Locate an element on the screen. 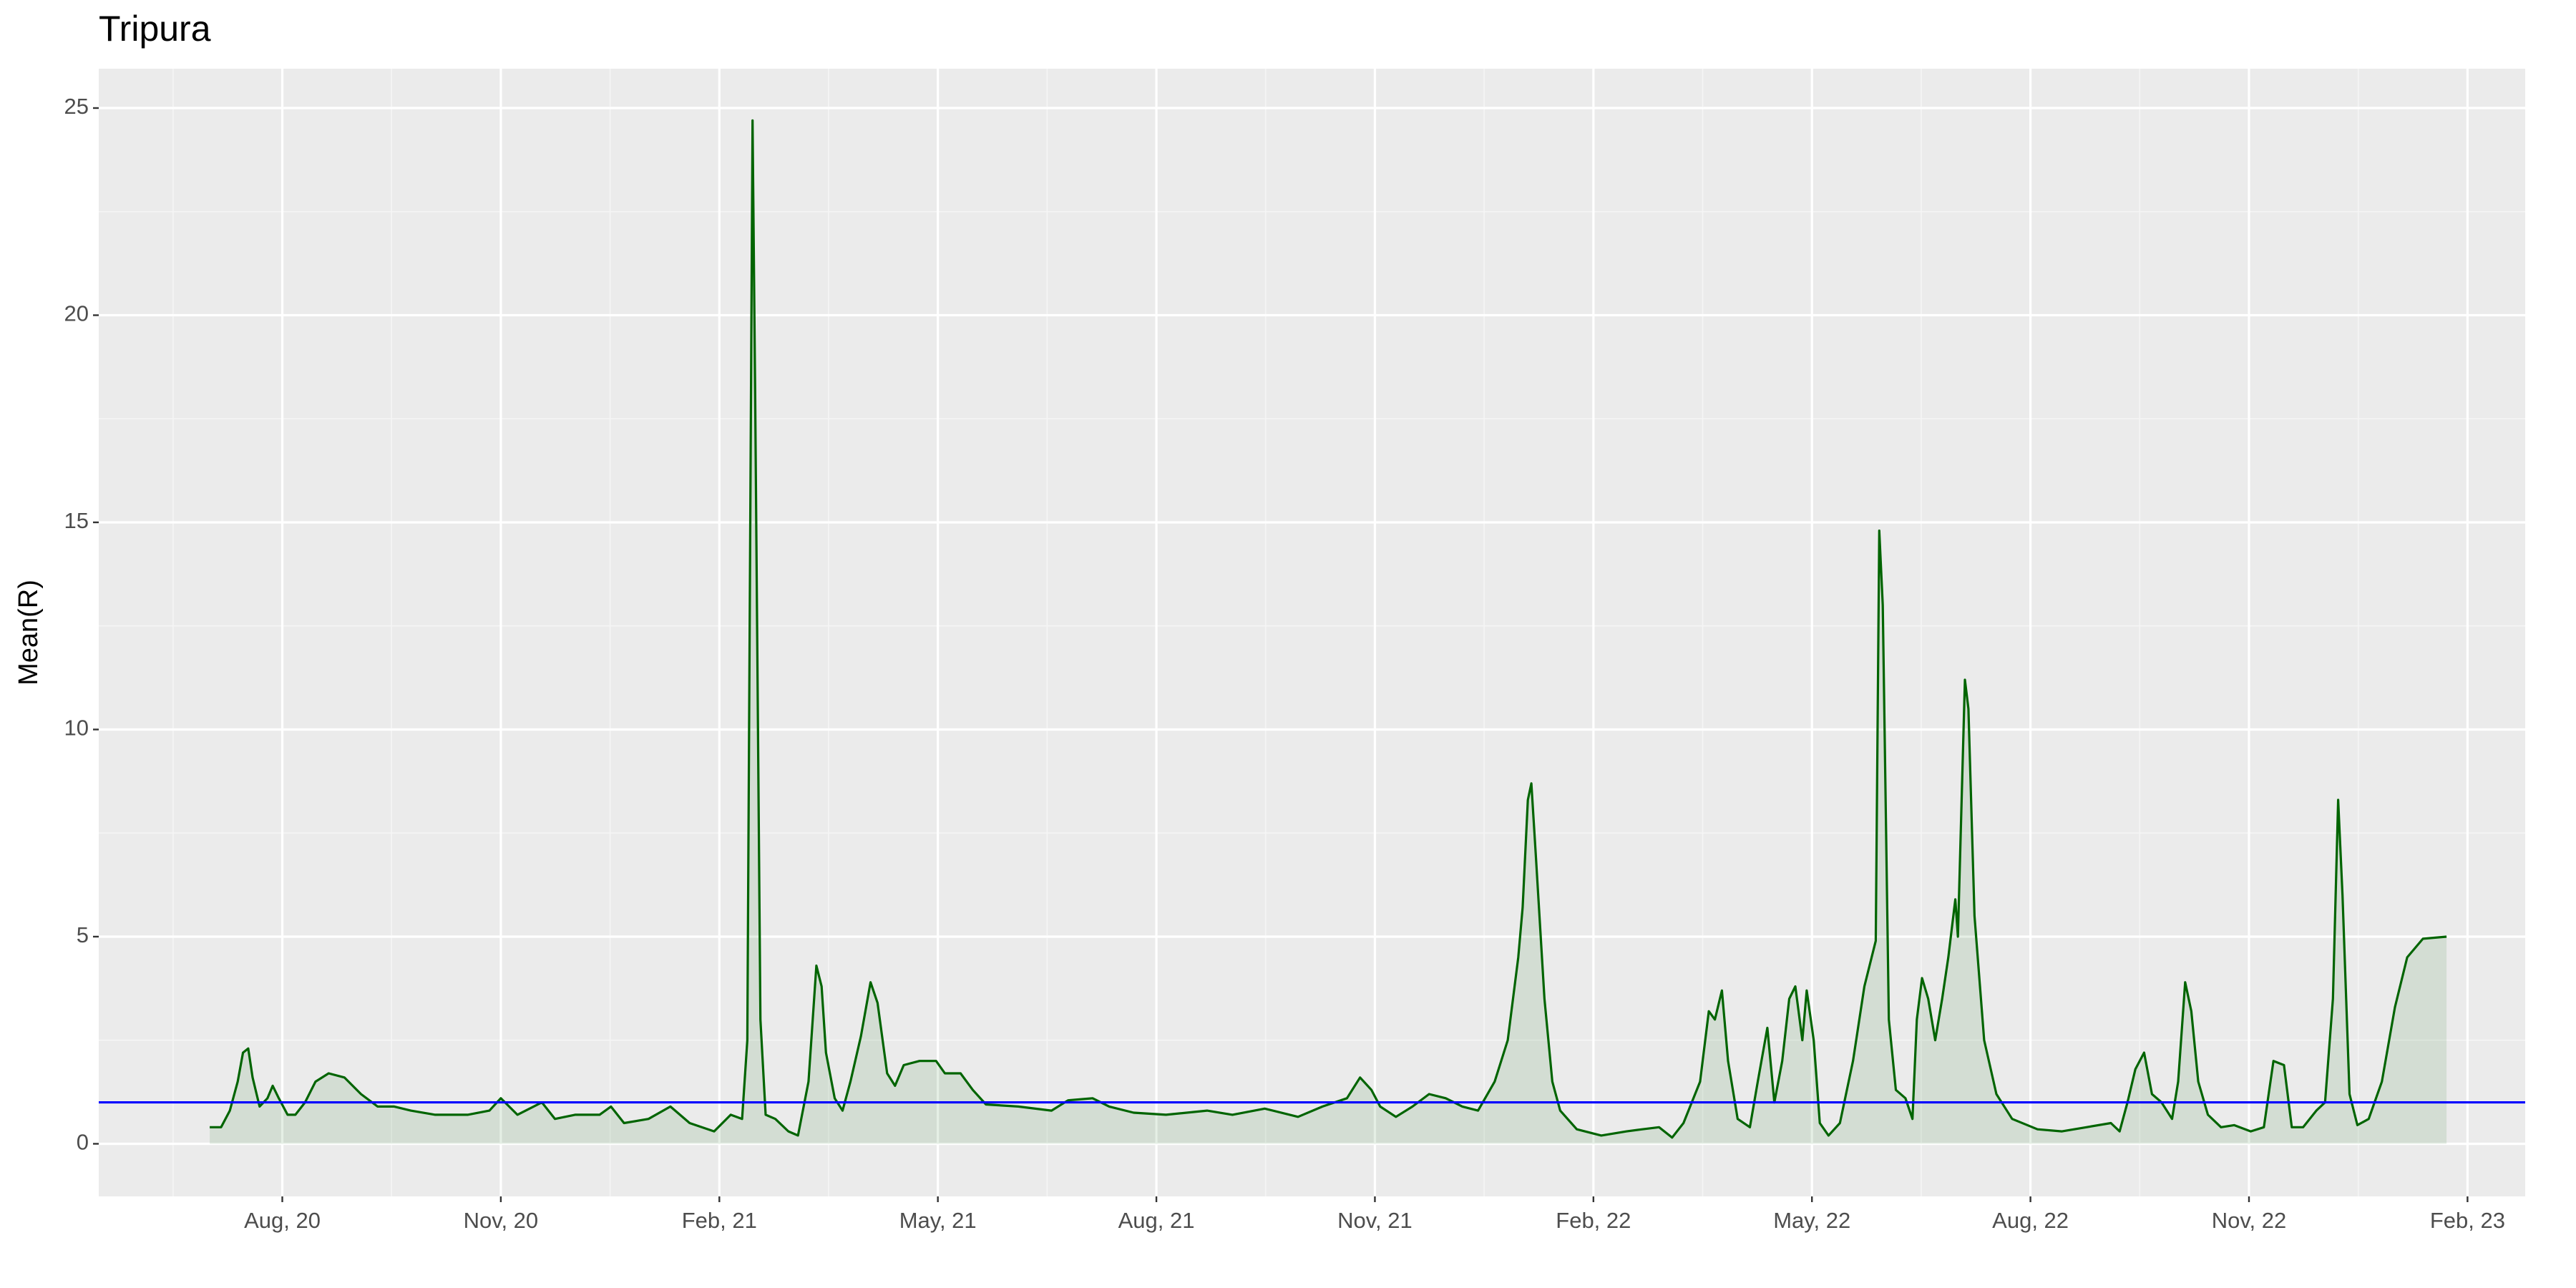  y-tick-label: 0 is located at coordinates (83, 1142).